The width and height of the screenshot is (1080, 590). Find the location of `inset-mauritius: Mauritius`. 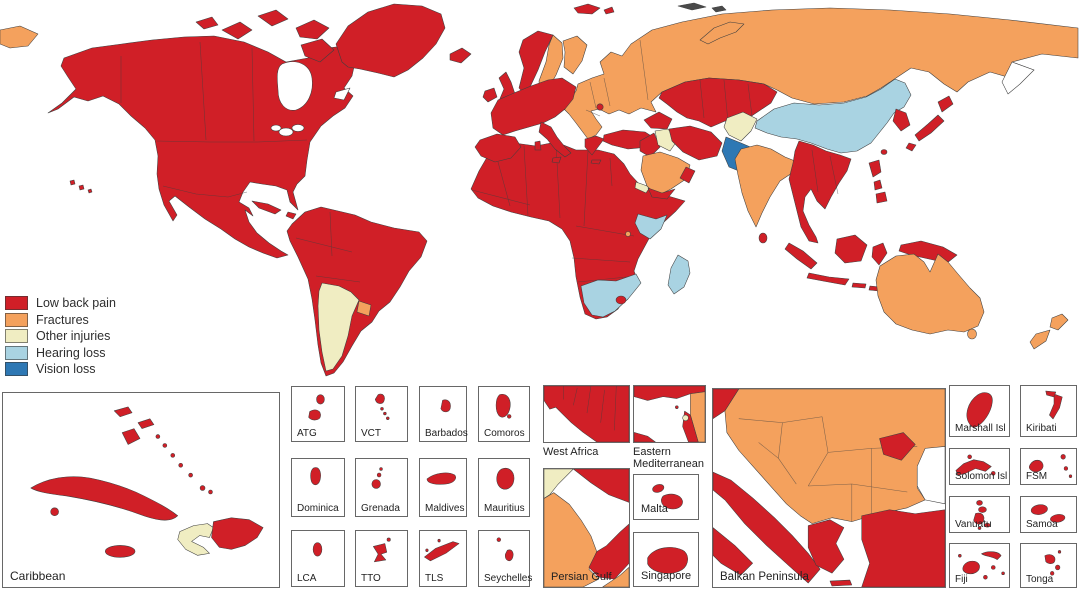

inset-mauritius: Mauritius is located at coordinates (504, 487).